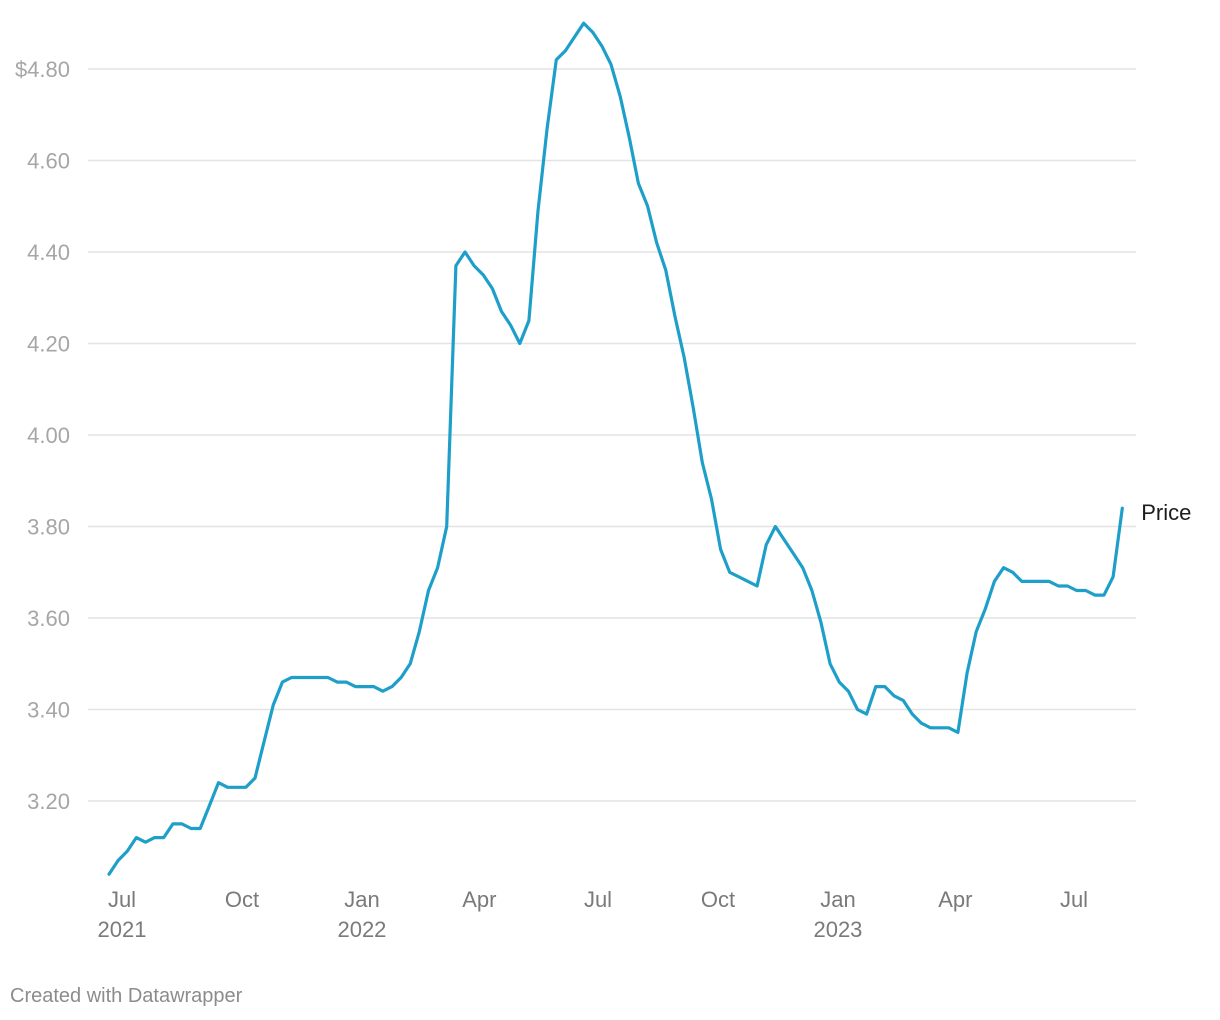 Image resolution: width=1220 pixels, height=1020 pixels. Describe the element at coordinates (1074, 899) in the screenshot. I see `x-tick-label-8: Jul` at that location.